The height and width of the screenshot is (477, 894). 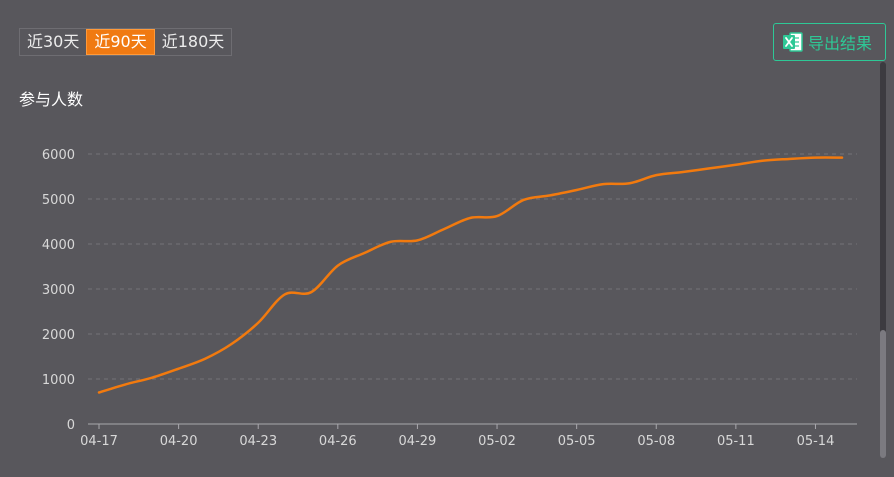 I want to click on y-tick-label: 2000, so click(x=58, y=335).